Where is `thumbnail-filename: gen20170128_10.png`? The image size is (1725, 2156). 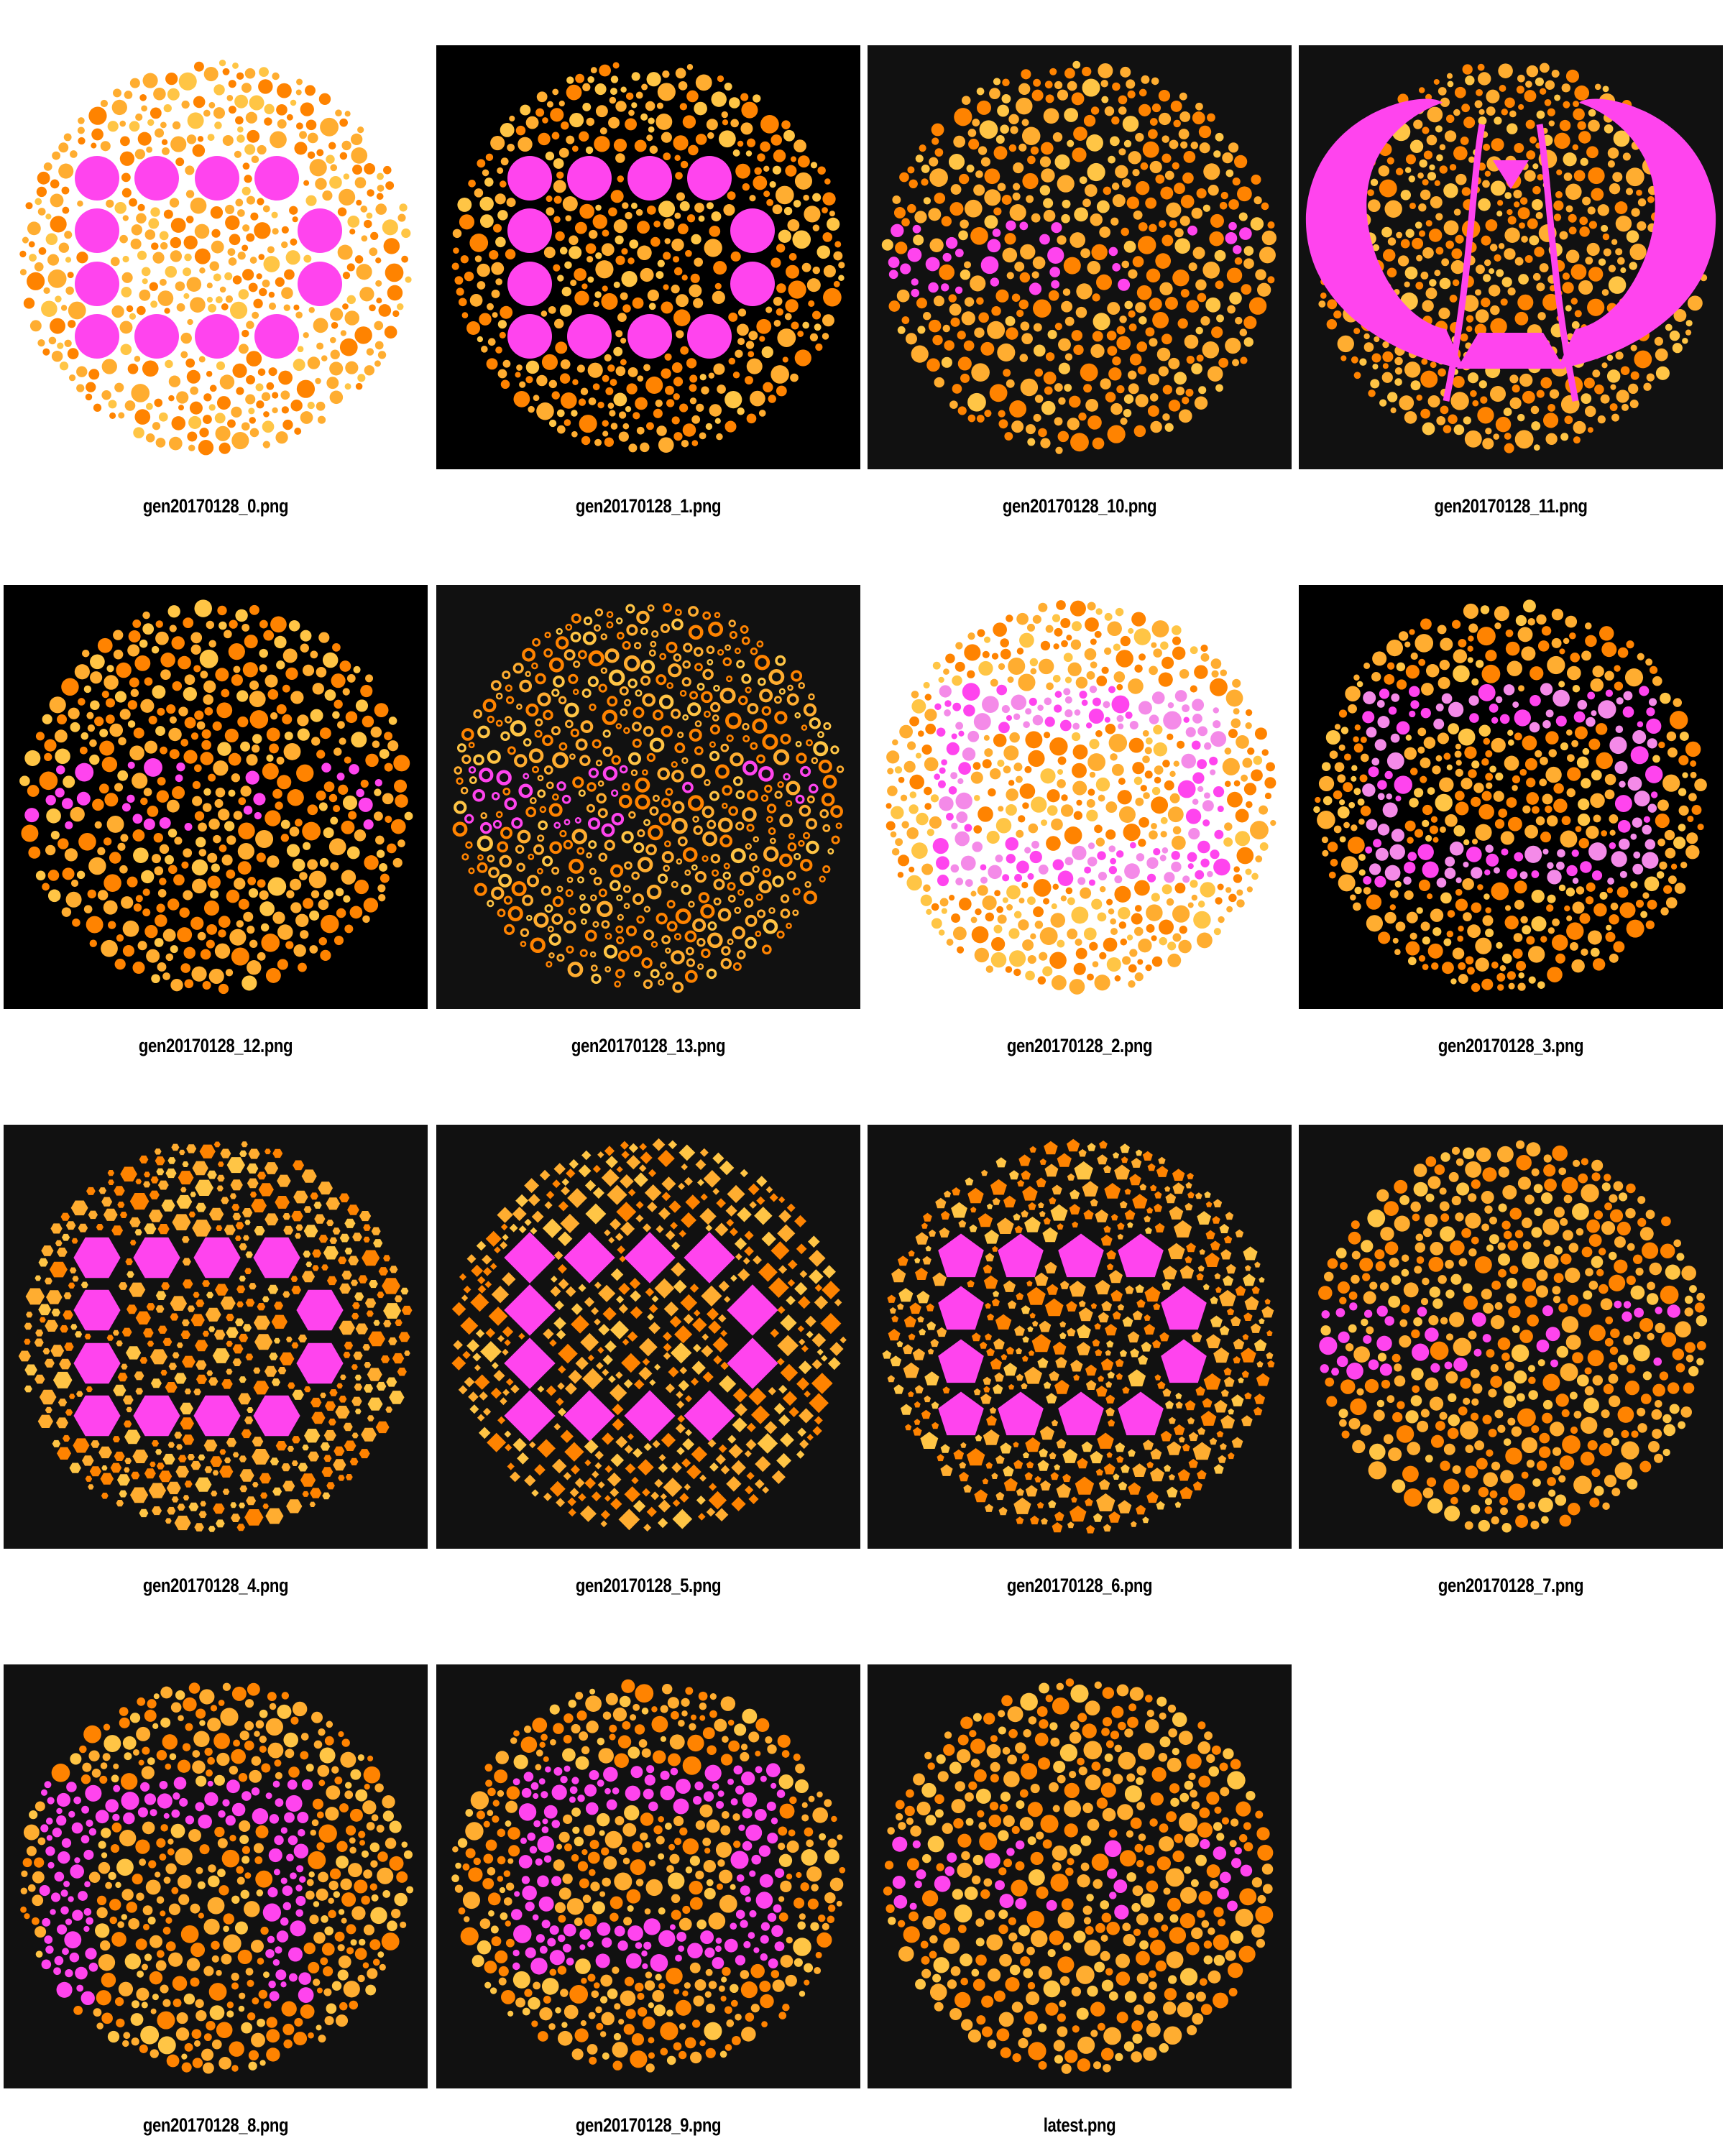 thumbnail-filename: gen20170128_10.png is located at coordinates (1079, 506).